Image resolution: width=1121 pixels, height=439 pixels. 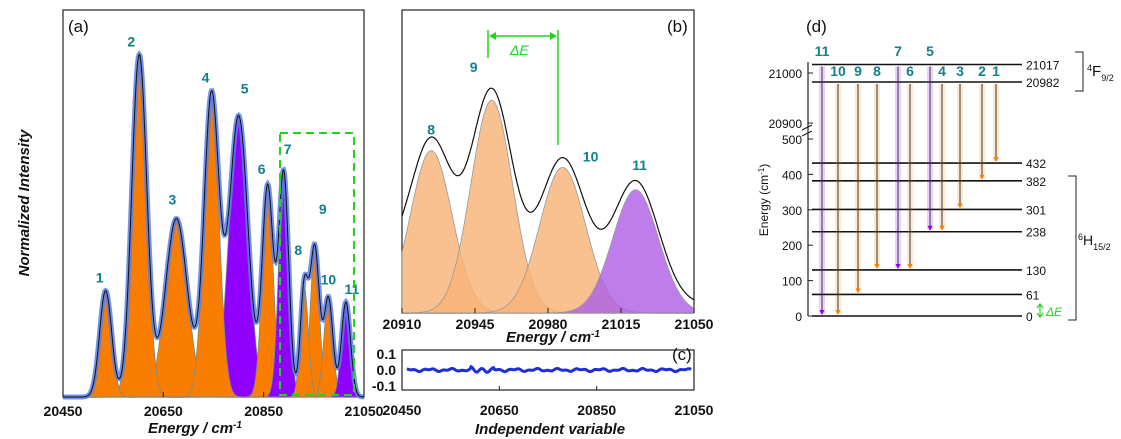 I want to click on transitions, so click(x=909, y=190).